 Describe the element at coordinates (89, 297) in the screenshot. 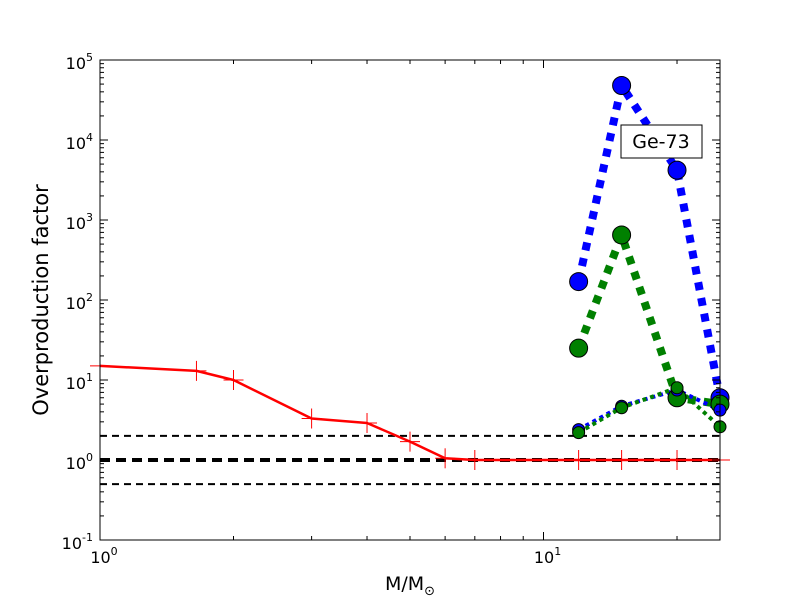

I see `y-tick-label-3-exp: 2` at that location.